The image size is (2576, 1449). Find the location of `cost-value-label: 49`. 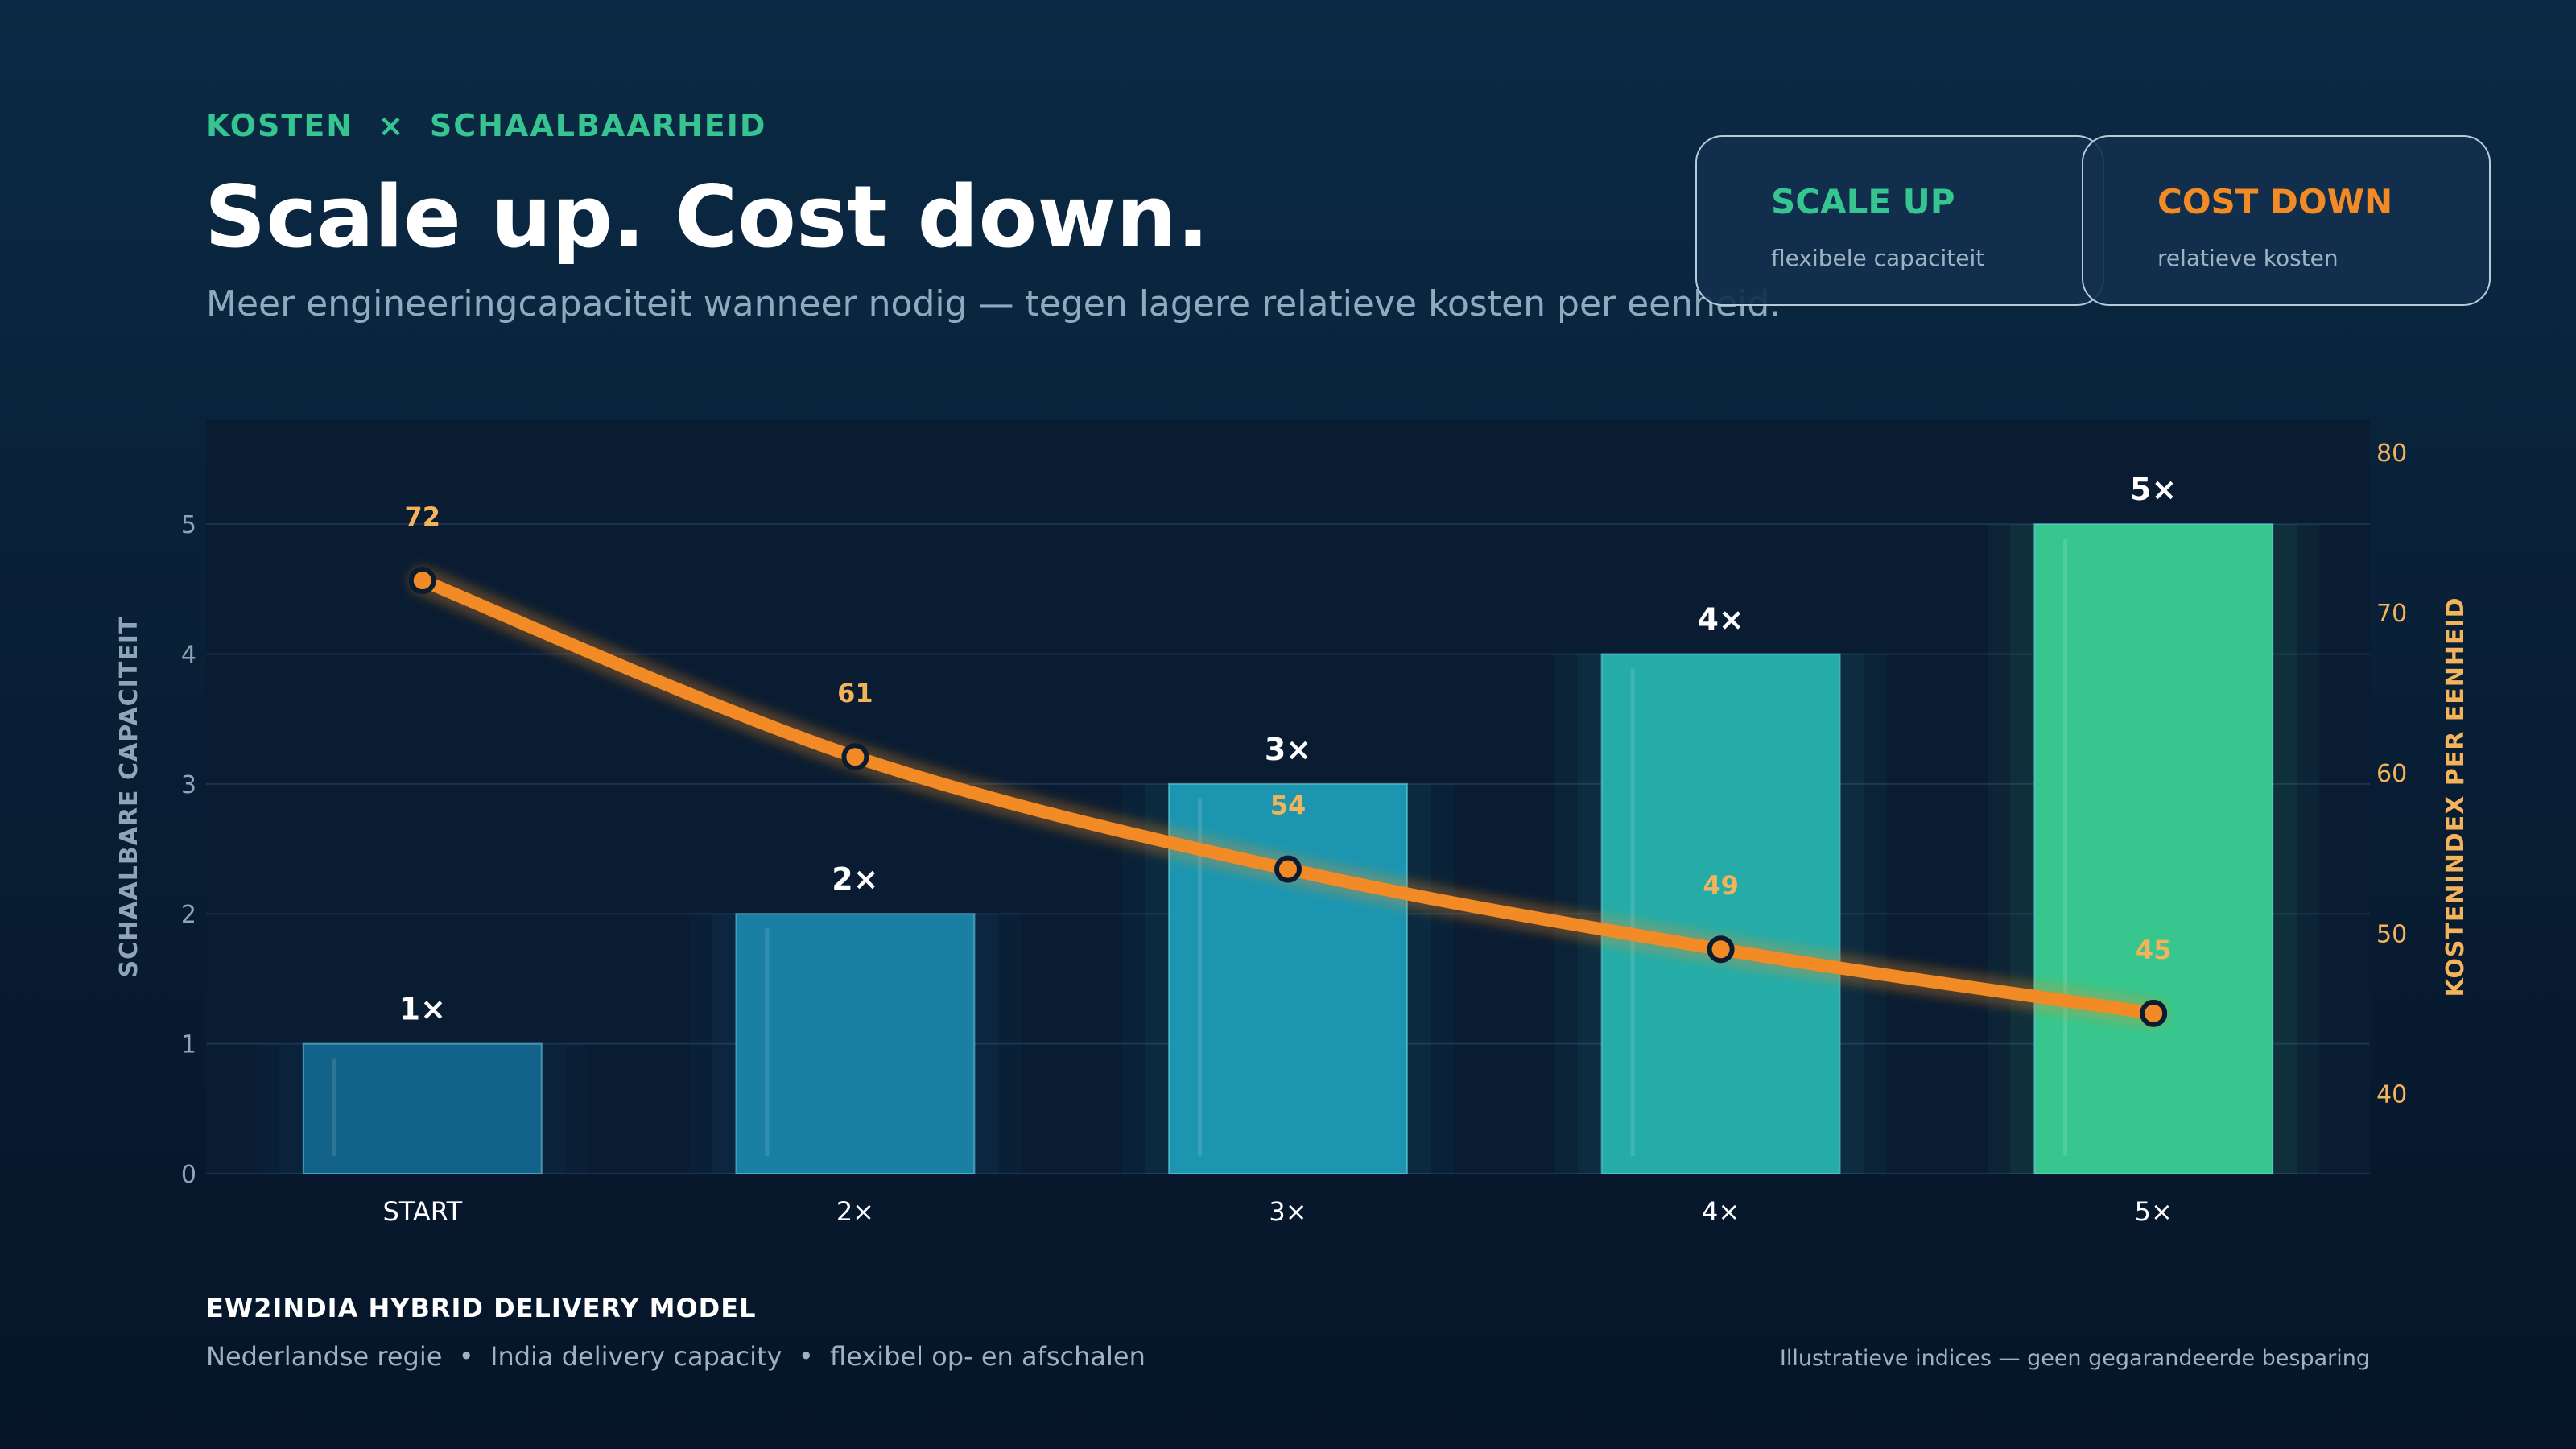

cost-value-label: 49 is located at coordinates (1721, 885).